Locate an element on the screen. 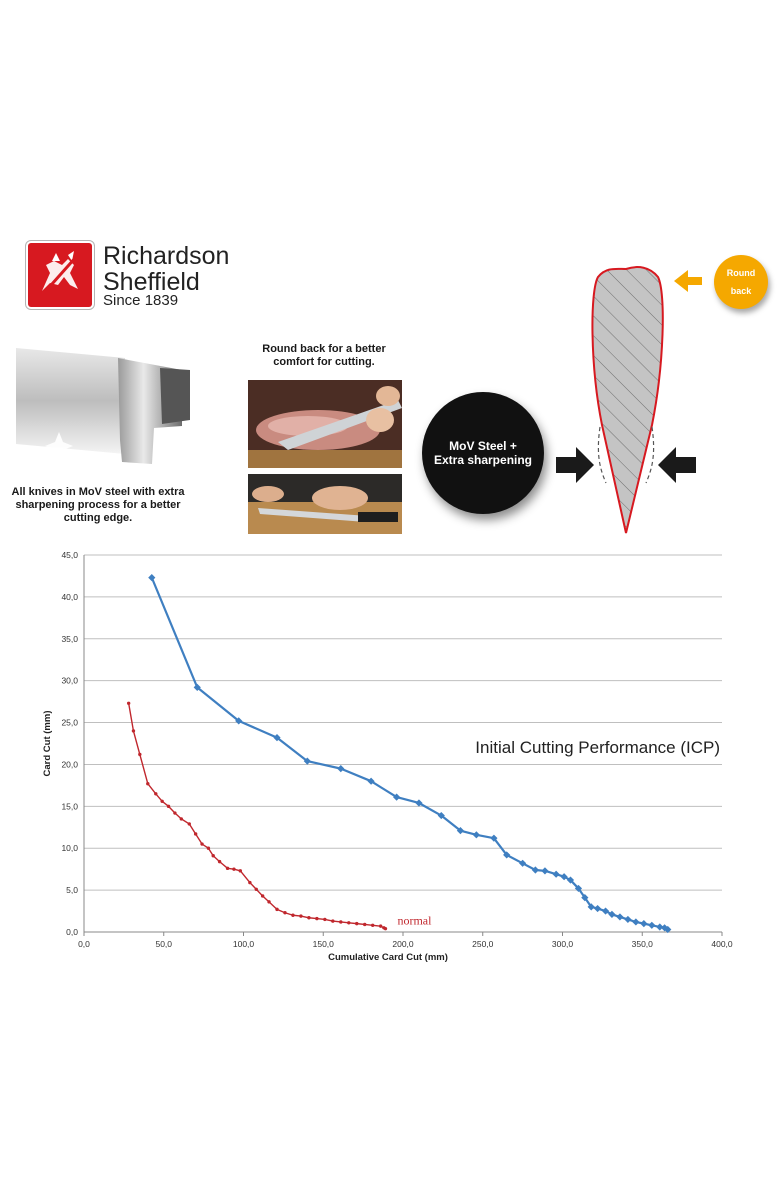 This screenshot has height=1196, width=780. x-tick-label: 0,0 is located at coordinates (84, 944).